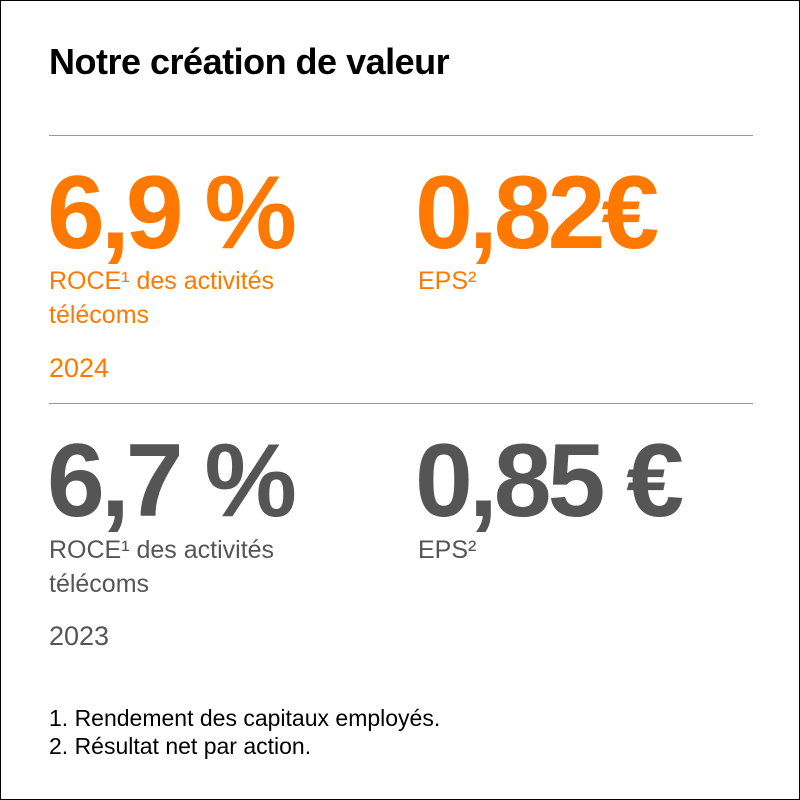 The image size is (800, 800). Describe the element at coordinates (79, 368) in the screenshot. I see `year-2024: 2024` at that location.